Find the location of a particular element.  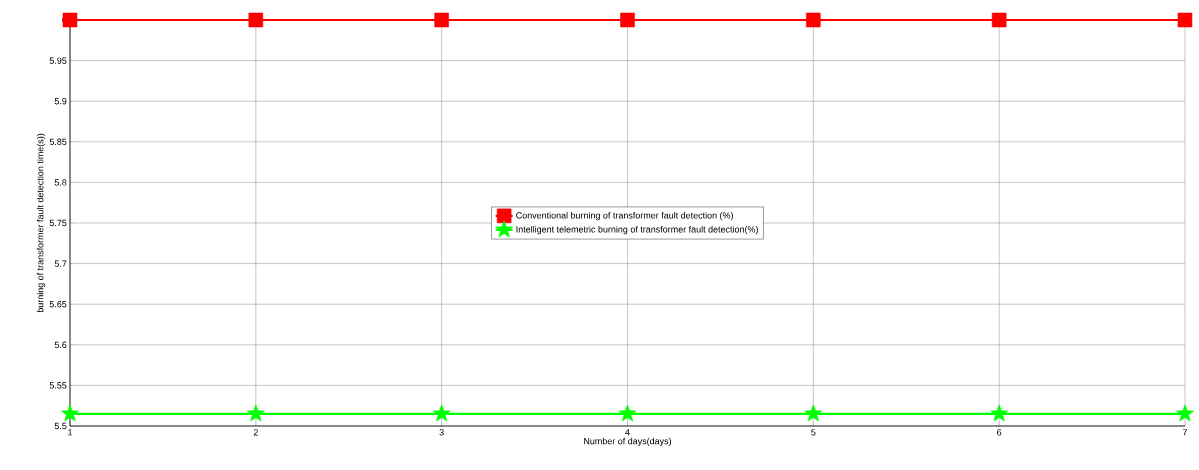

x-axis-title: Number of days(days) is located at coordinates (628, 442).